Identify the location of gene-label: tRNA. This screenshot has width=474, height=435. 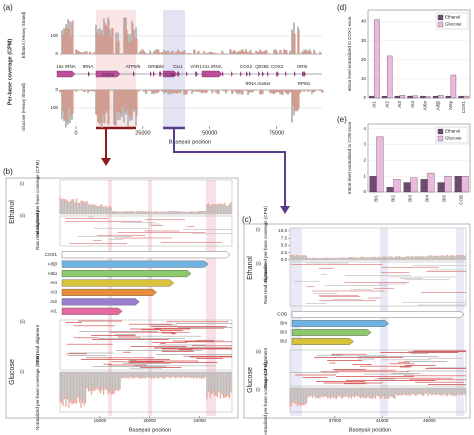
(88, 66).